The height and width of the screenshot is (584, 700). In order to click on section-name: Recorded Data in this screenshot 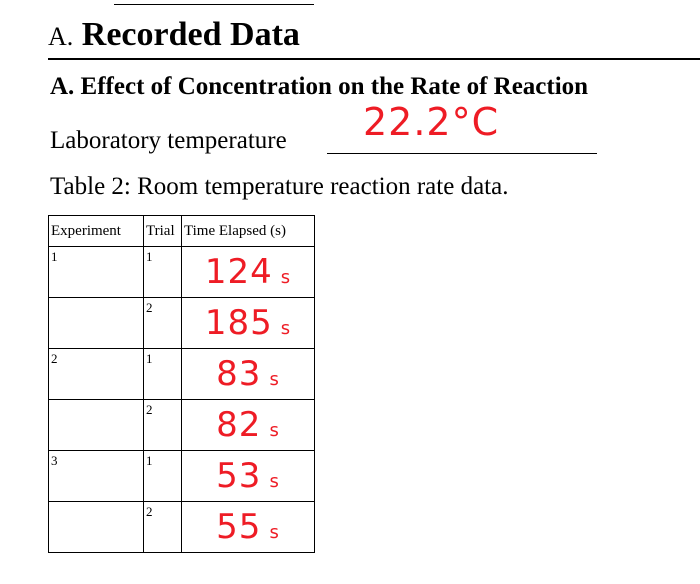, I will do `click(190, 34)`.